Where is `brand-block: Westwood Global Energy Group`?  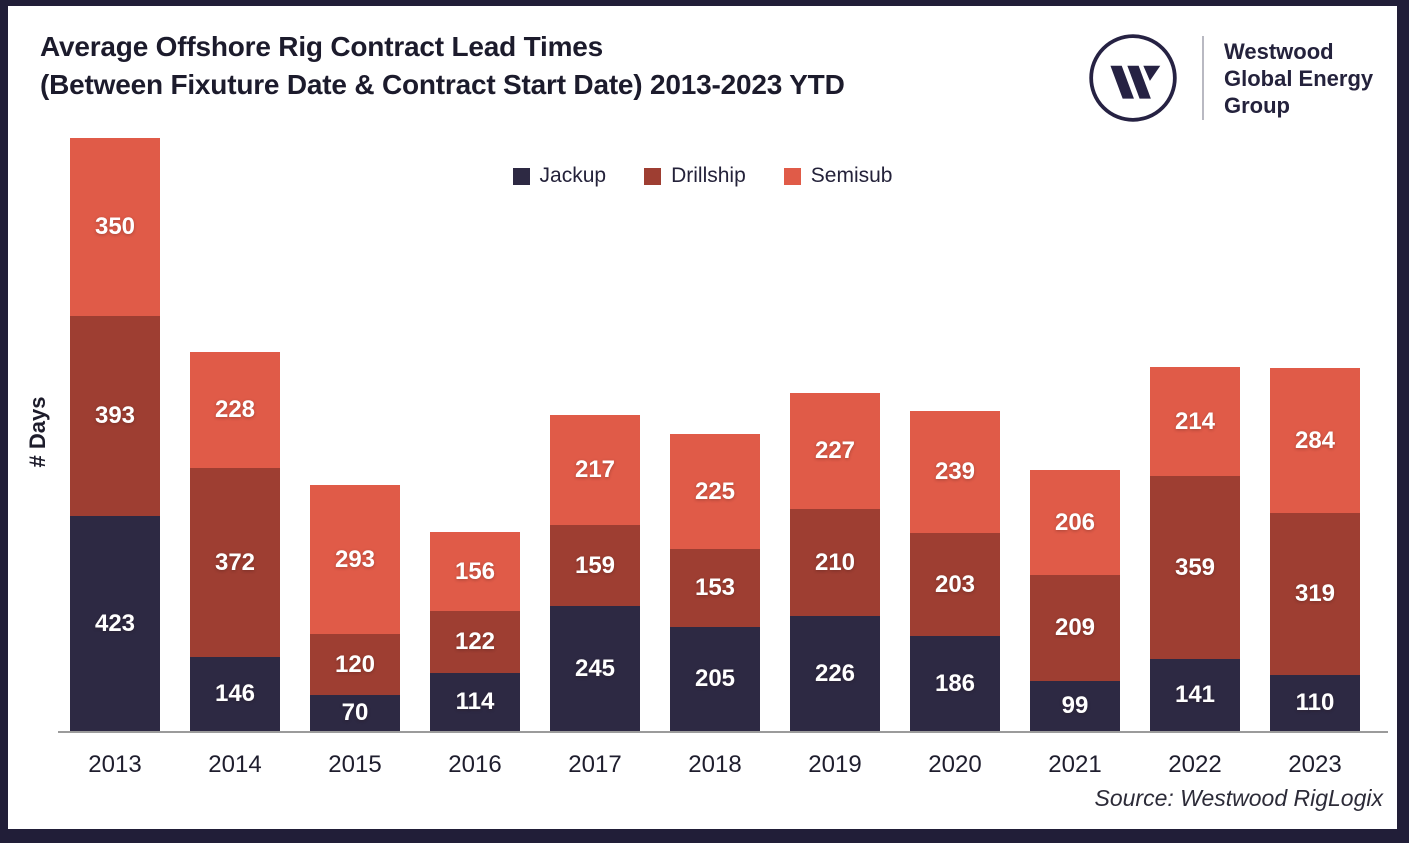
brand-block: Westwood Global Energy Group is located at coordinates (1229, 78).